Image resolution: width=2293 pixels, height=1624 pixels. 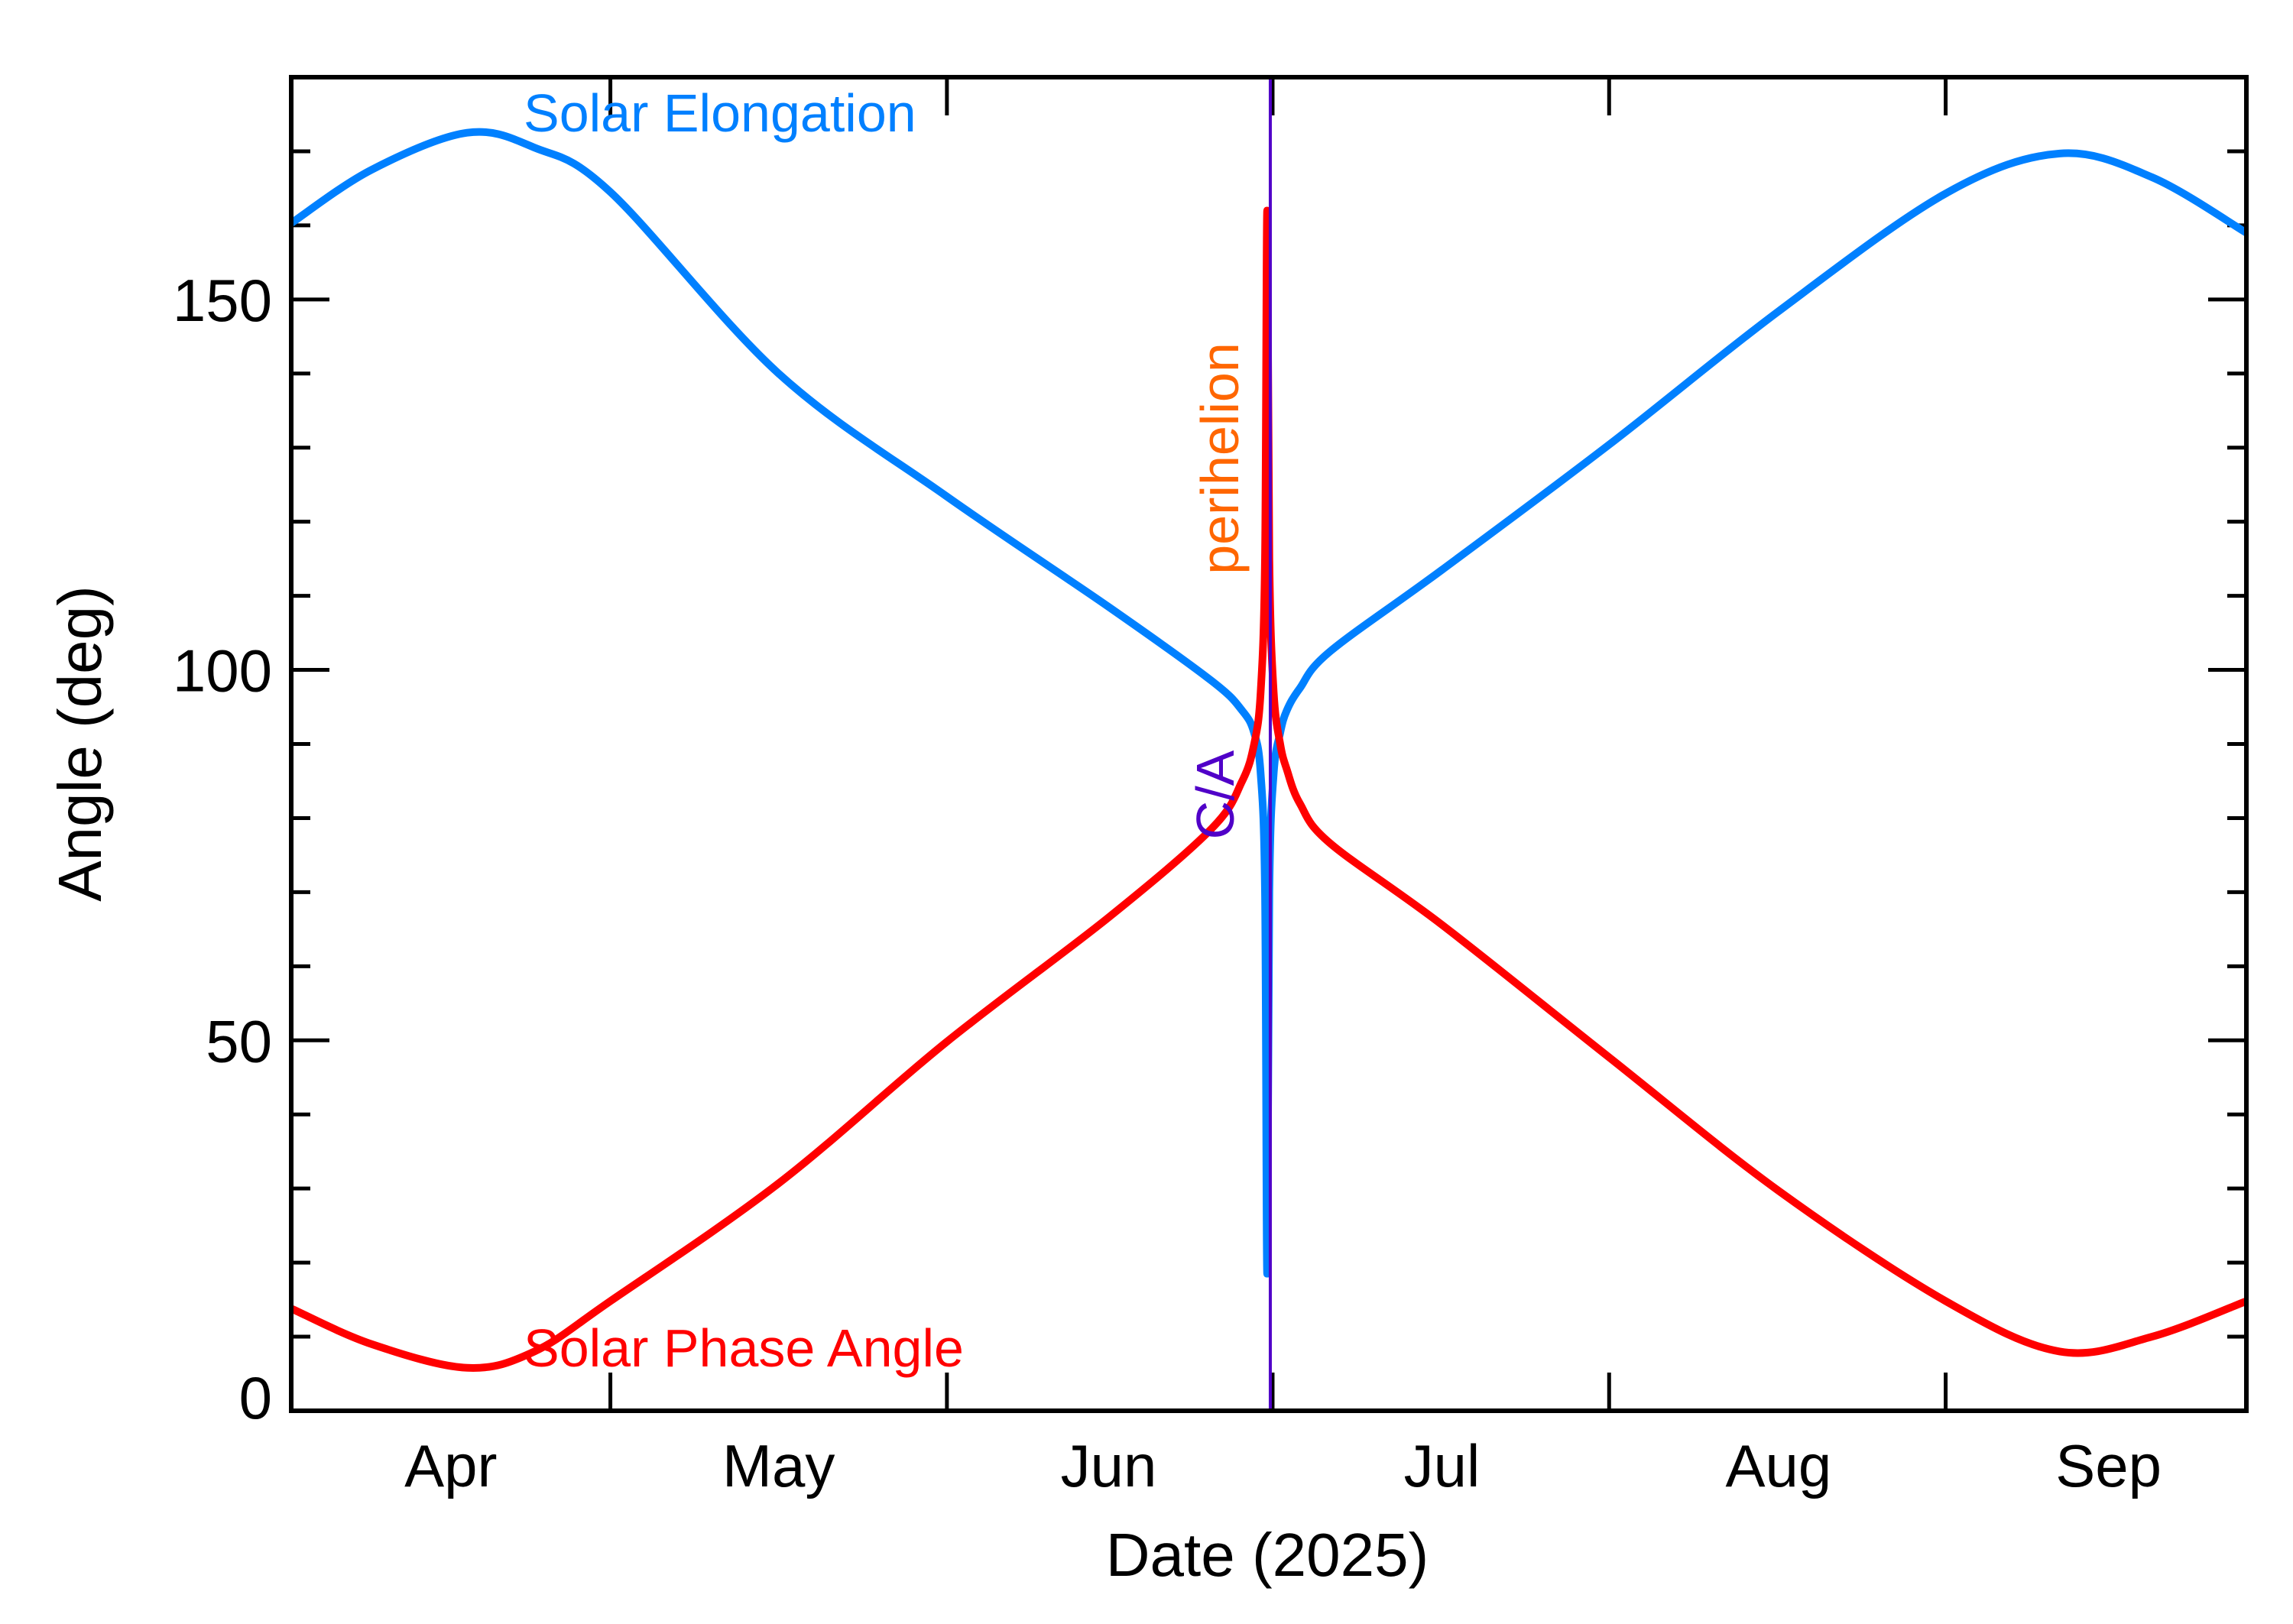 What do you see at coordinates (1268, 1555) in the screenshot?
I see `x-axis-title: Date (2025)` at bounding box center [1268, 1555].